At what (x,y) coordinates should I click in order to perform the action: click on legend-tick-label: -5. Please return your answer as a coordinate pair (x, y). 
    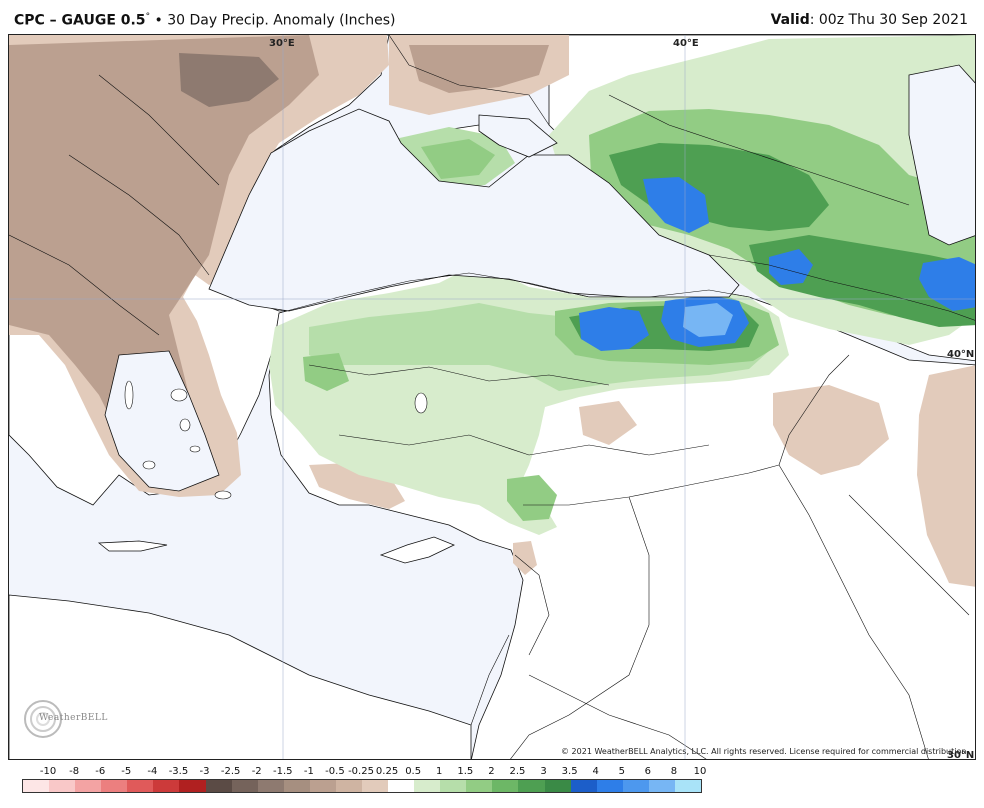
    Looking at the image, I should click on (126, 771).